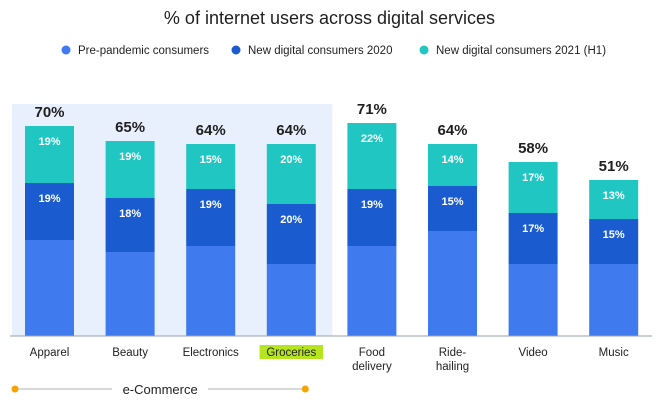  Describe the element at coordinates (130, 294) in the screenshot. I see `bar-beauty-pre-pandemic-consumers` at that location.